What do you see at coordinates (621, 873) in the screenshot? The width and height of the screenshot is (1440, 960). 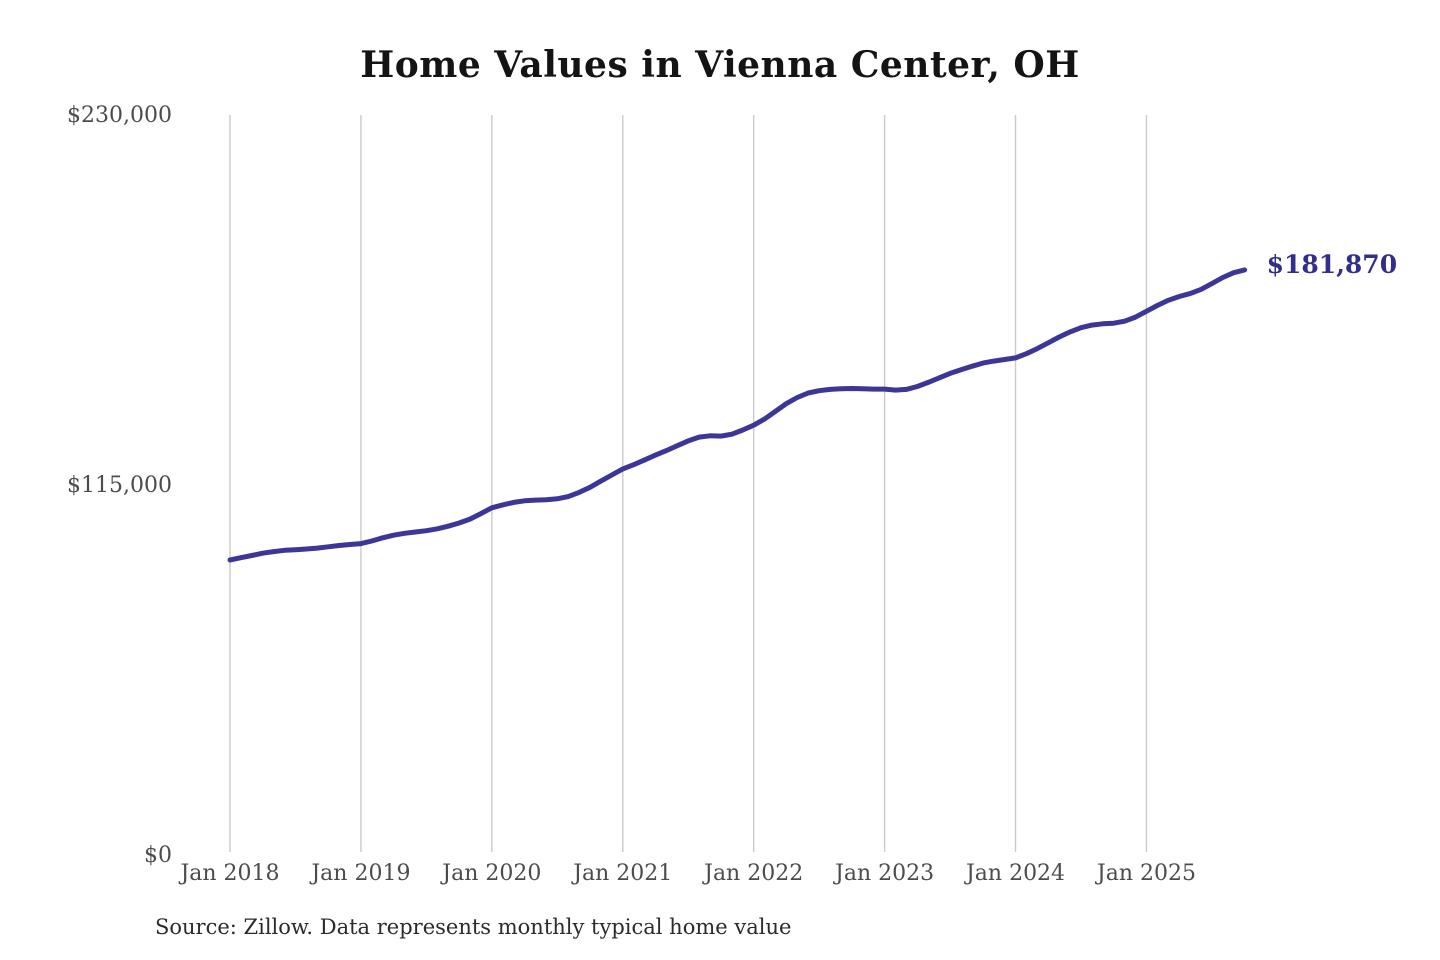 I see `x-axis-tick-label: Jan 2021` at bounding box center [621, 873].